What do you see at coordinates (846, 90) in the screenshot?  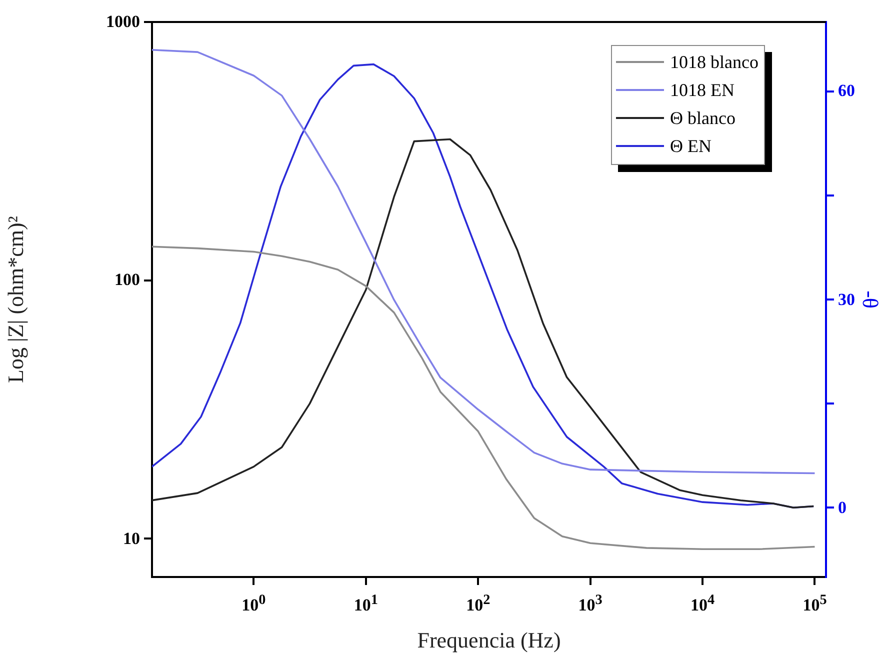 I see `y2-tick-label: 60` at bounding box center [846, 90].